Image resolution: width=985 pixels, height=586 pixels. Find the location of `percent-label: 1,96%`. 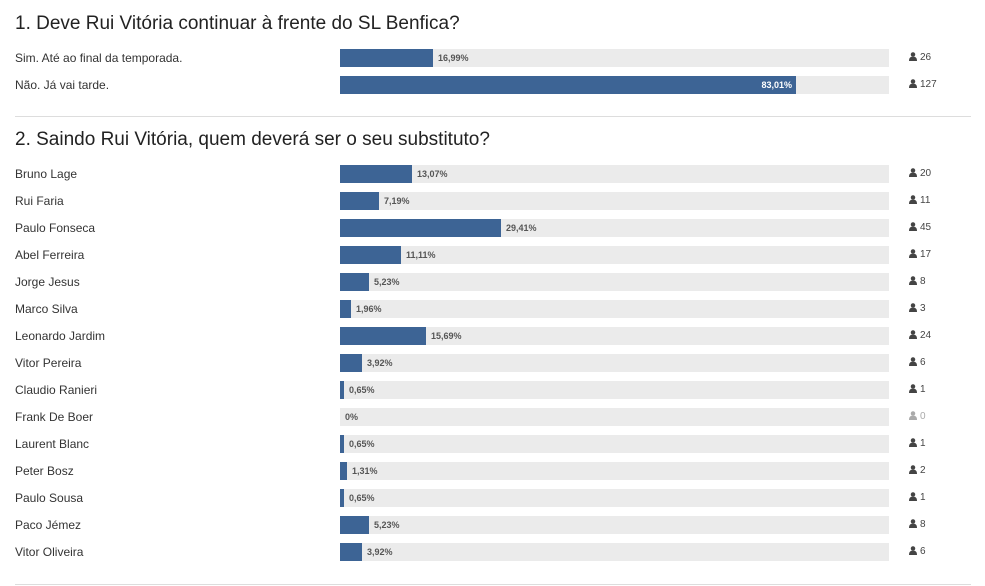

percent-label: 1,96% is located at coordinates (369, 309).